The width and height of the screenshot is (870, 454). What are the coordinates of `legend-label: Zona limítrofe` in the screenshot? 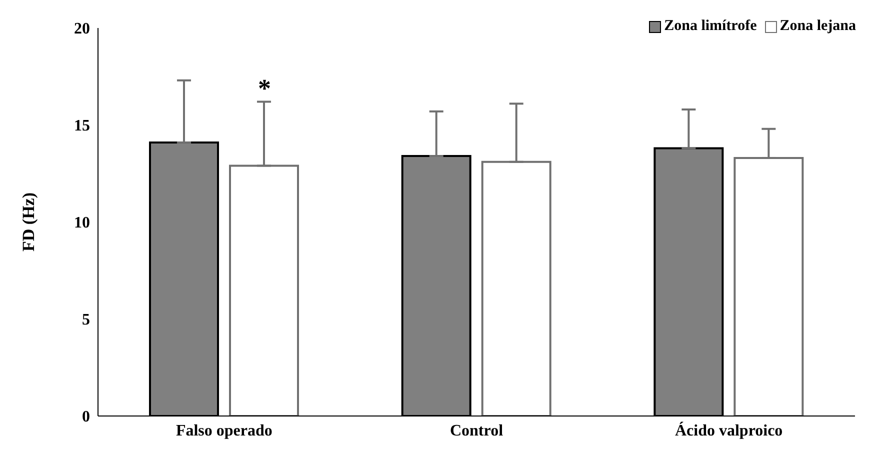 It's located at (710, 26).